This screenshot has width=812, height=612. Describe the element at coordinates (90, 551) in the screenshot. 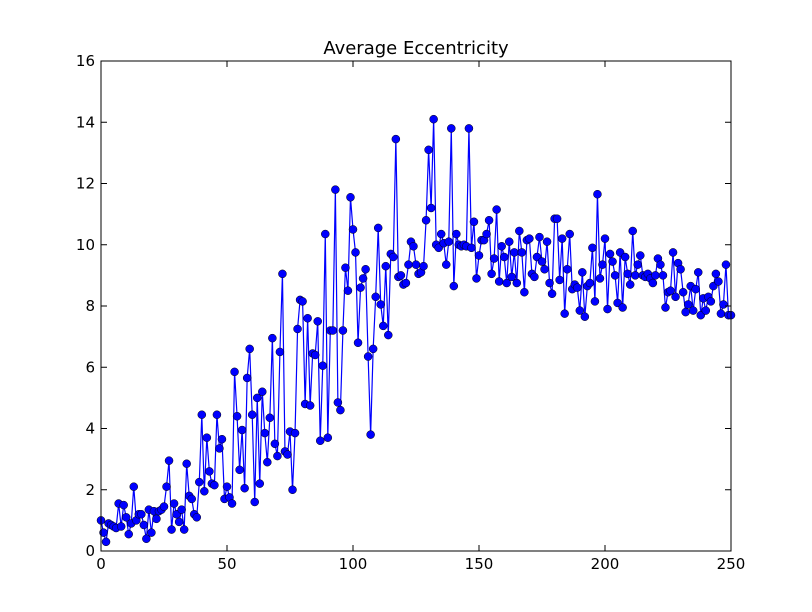

I see `y-tick-label: 0` at that location.